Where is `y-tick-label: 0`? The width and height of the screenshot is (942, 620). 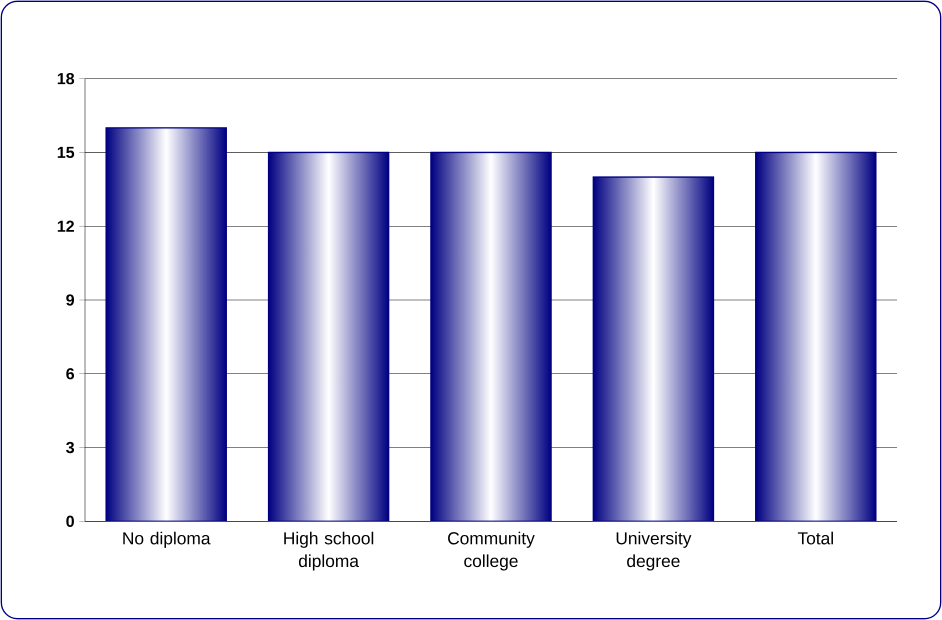
y-tick-label: 0 is located at coordinates (70, 521).